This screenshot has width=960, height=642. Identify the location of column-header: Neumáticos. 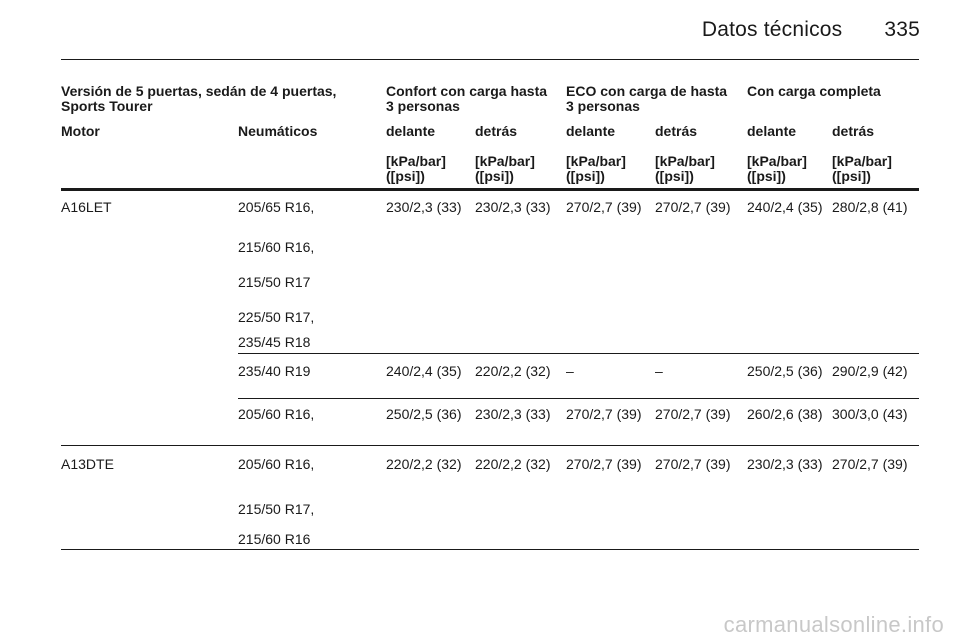
(278, 131).